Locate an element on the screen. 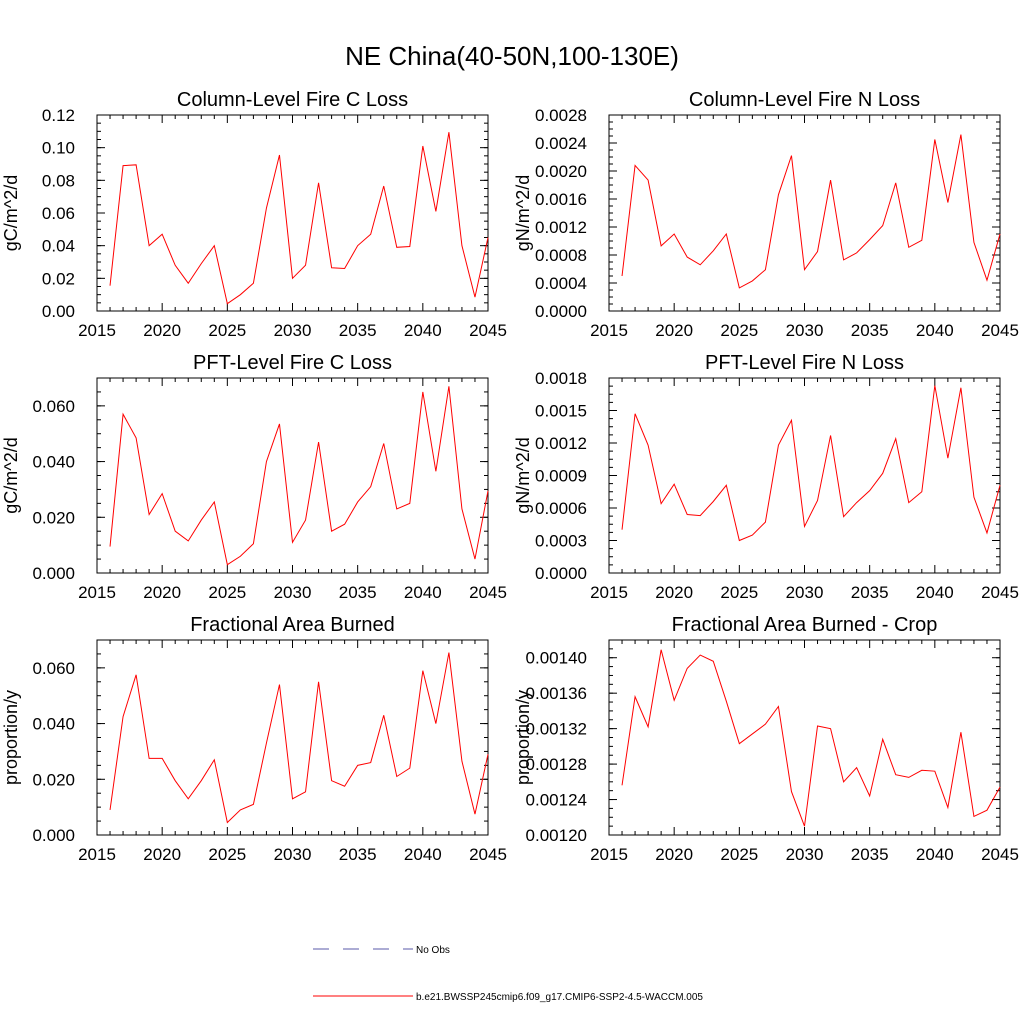 Image resolution: width=1024 pixels, height=1024 pixels. y-tick-label: 0.06 is located at coordinates (58, 213).